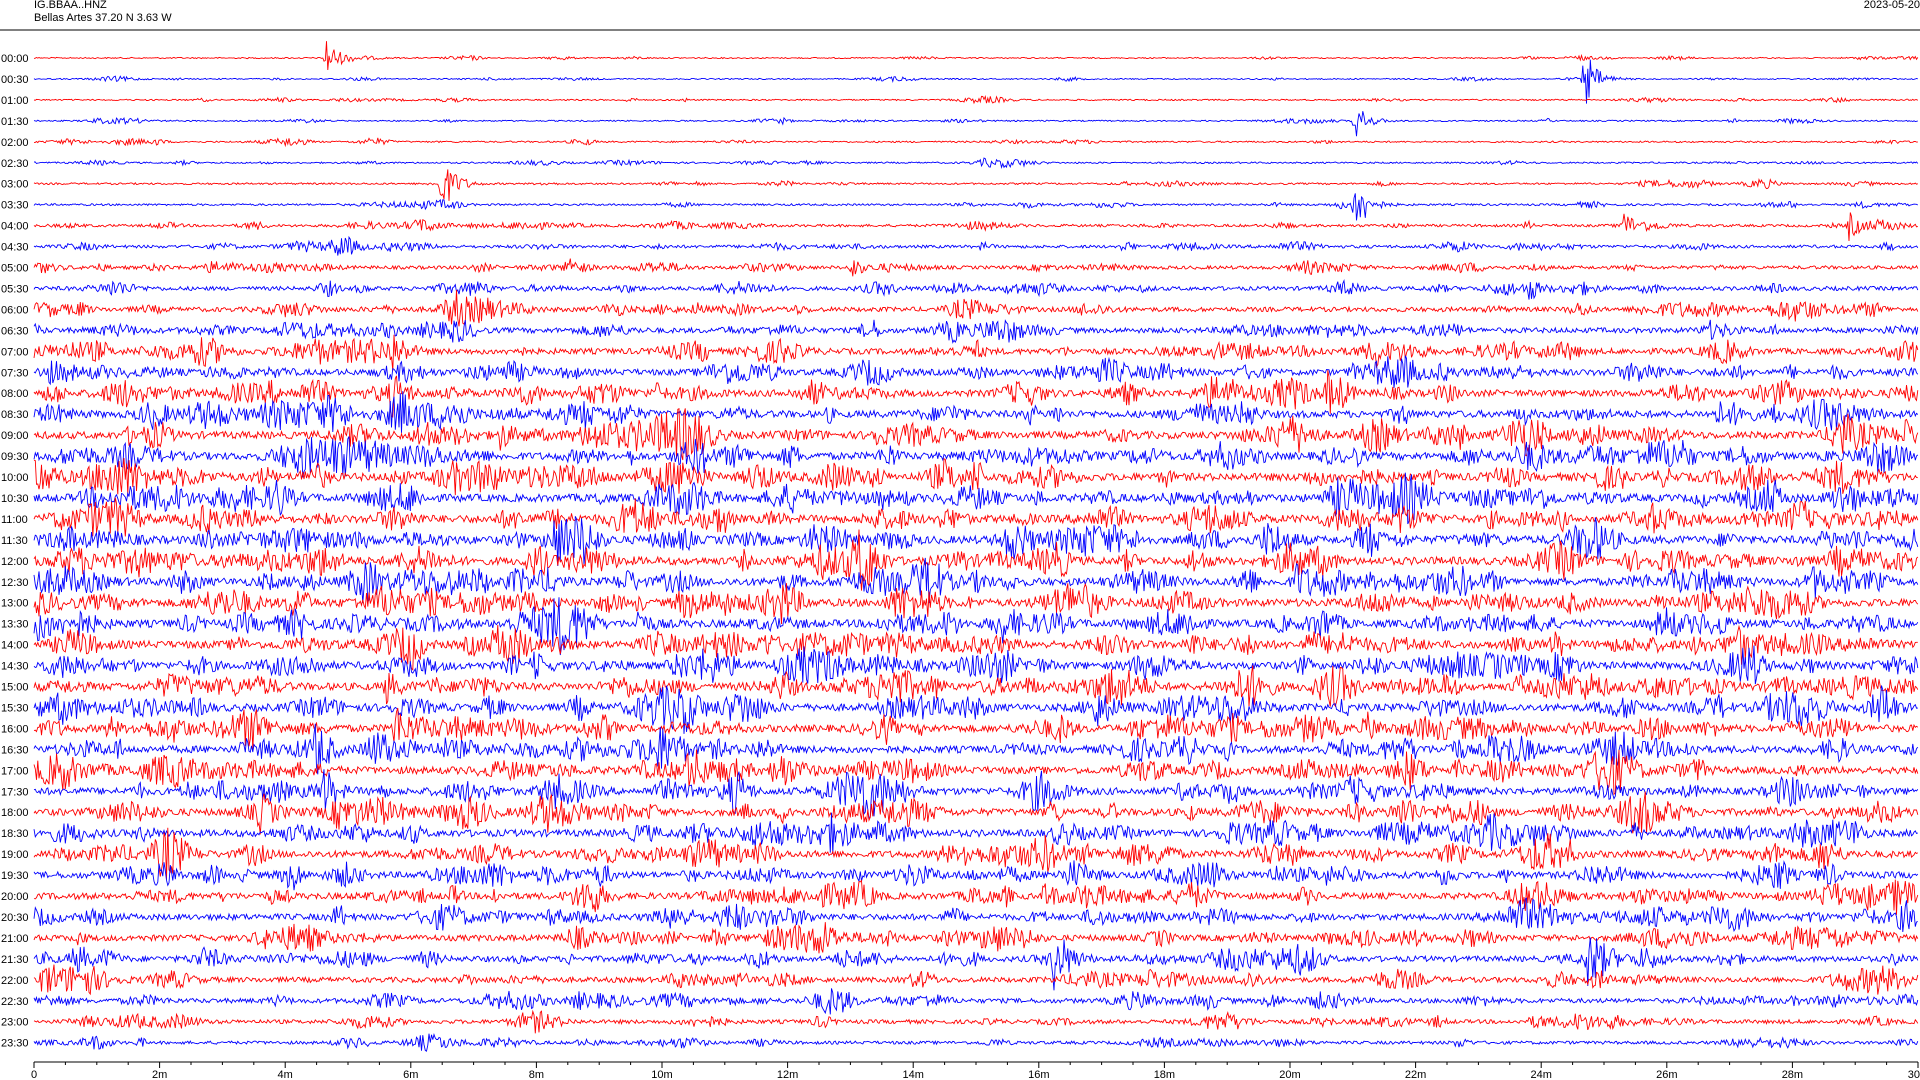  I want to click on x-tick-label: 0, so click(34, 1074).